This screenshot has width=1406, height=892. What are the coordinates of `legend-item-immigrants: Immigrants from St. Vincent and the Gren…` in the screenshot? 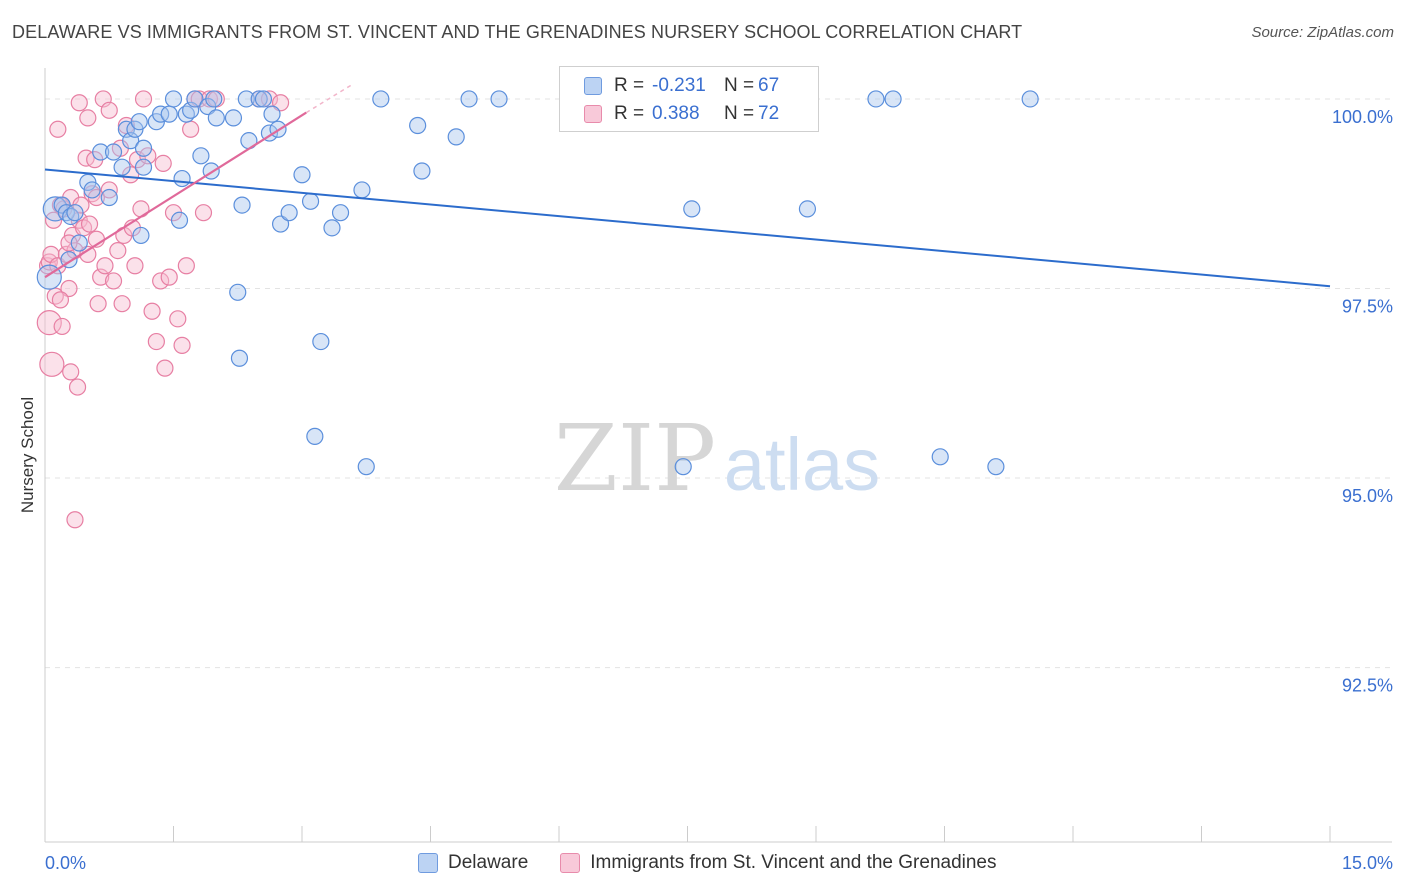 It's located at (778, 863).